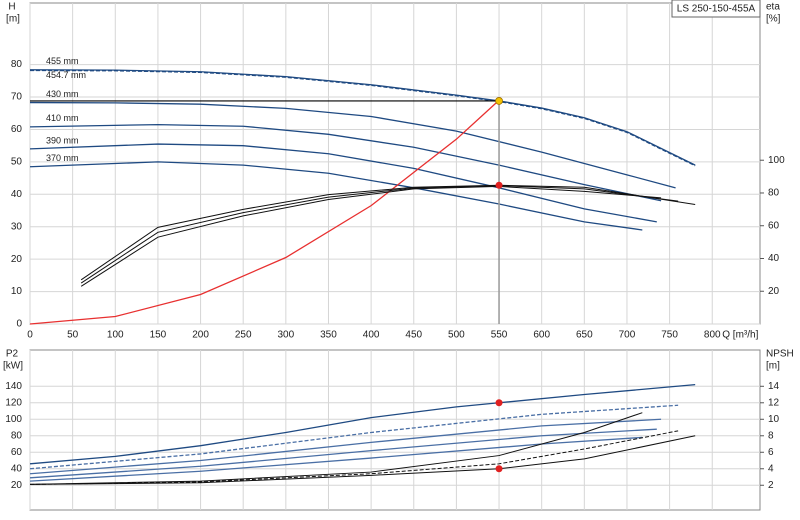 The image size is (800, 520). What do you see at coordinates (771, 452) in the screenshot?
I see `y2-tick-label: 6` at bounding box center [771, 452].